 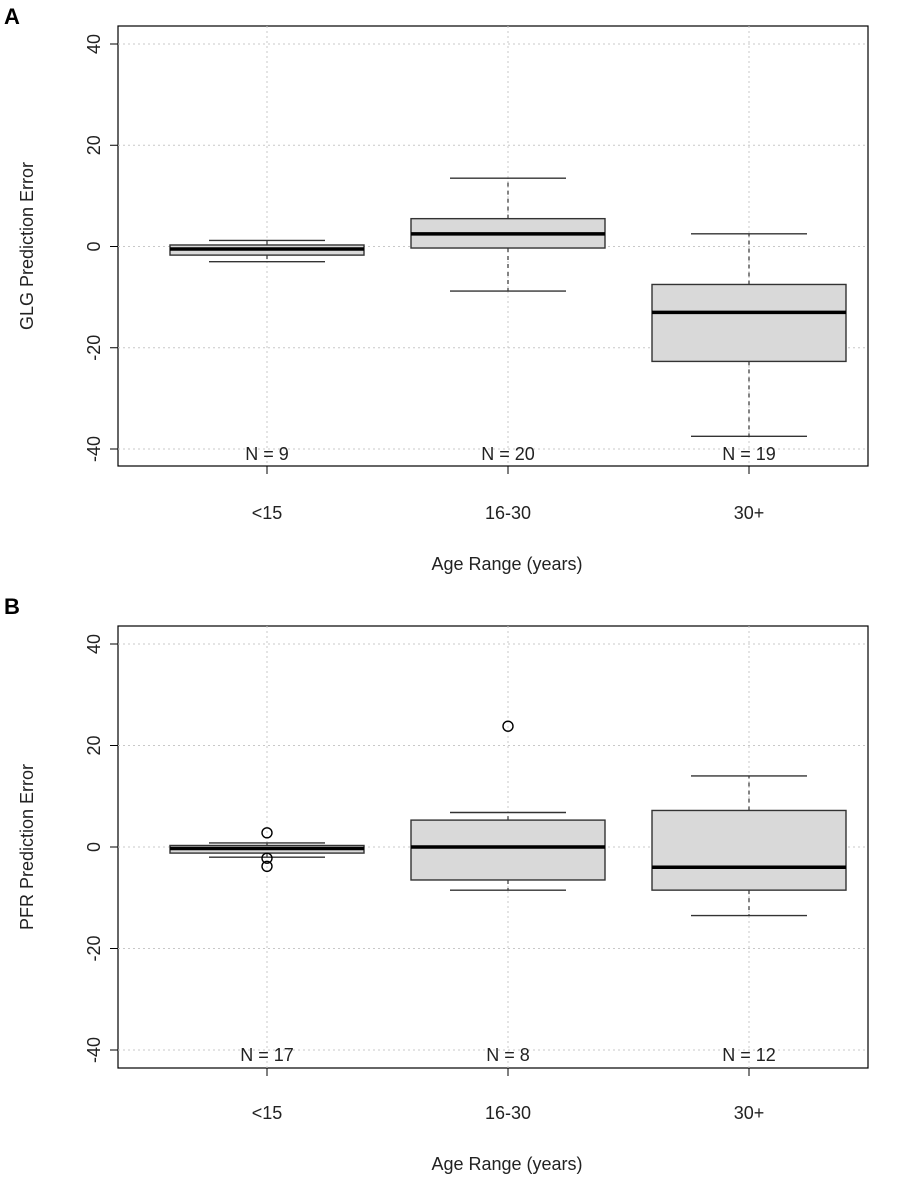 What do you see at coordinates (508, 1095) in the screenshot?
I see `panel-b-x-axis: <15 16-30 30+` at bounding box center [508, 1095].